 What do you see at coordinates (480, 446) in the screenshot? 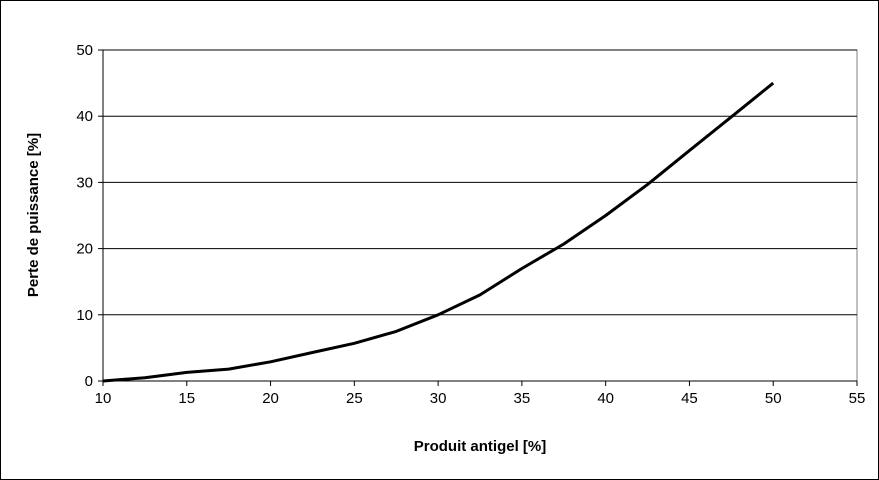
I see `x-axis-title: Produit antigel [%]` at bounding box center [480, 446].